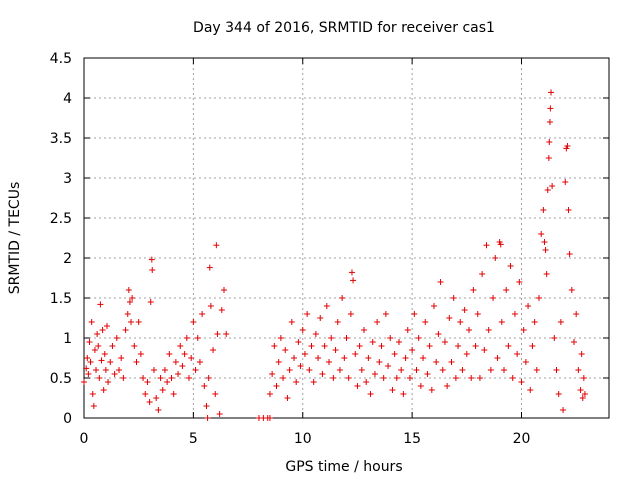  What do you see at coordinates (61, 139) in the screenshot?
I see `y-tick-label: 3.5` at bounding box center [61, 139].